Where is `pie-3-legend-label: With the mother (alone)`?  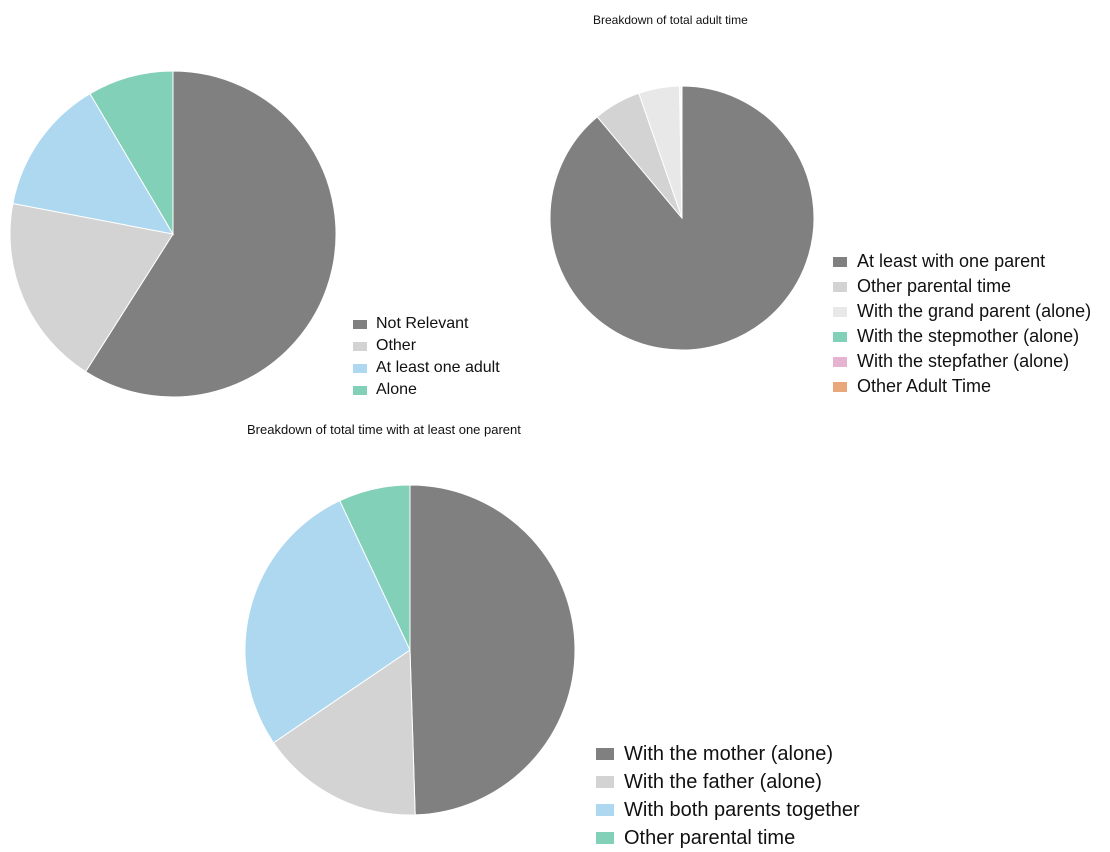
pie-3-legend-label: With the mother (alone) is located at coordinates (728, 754).